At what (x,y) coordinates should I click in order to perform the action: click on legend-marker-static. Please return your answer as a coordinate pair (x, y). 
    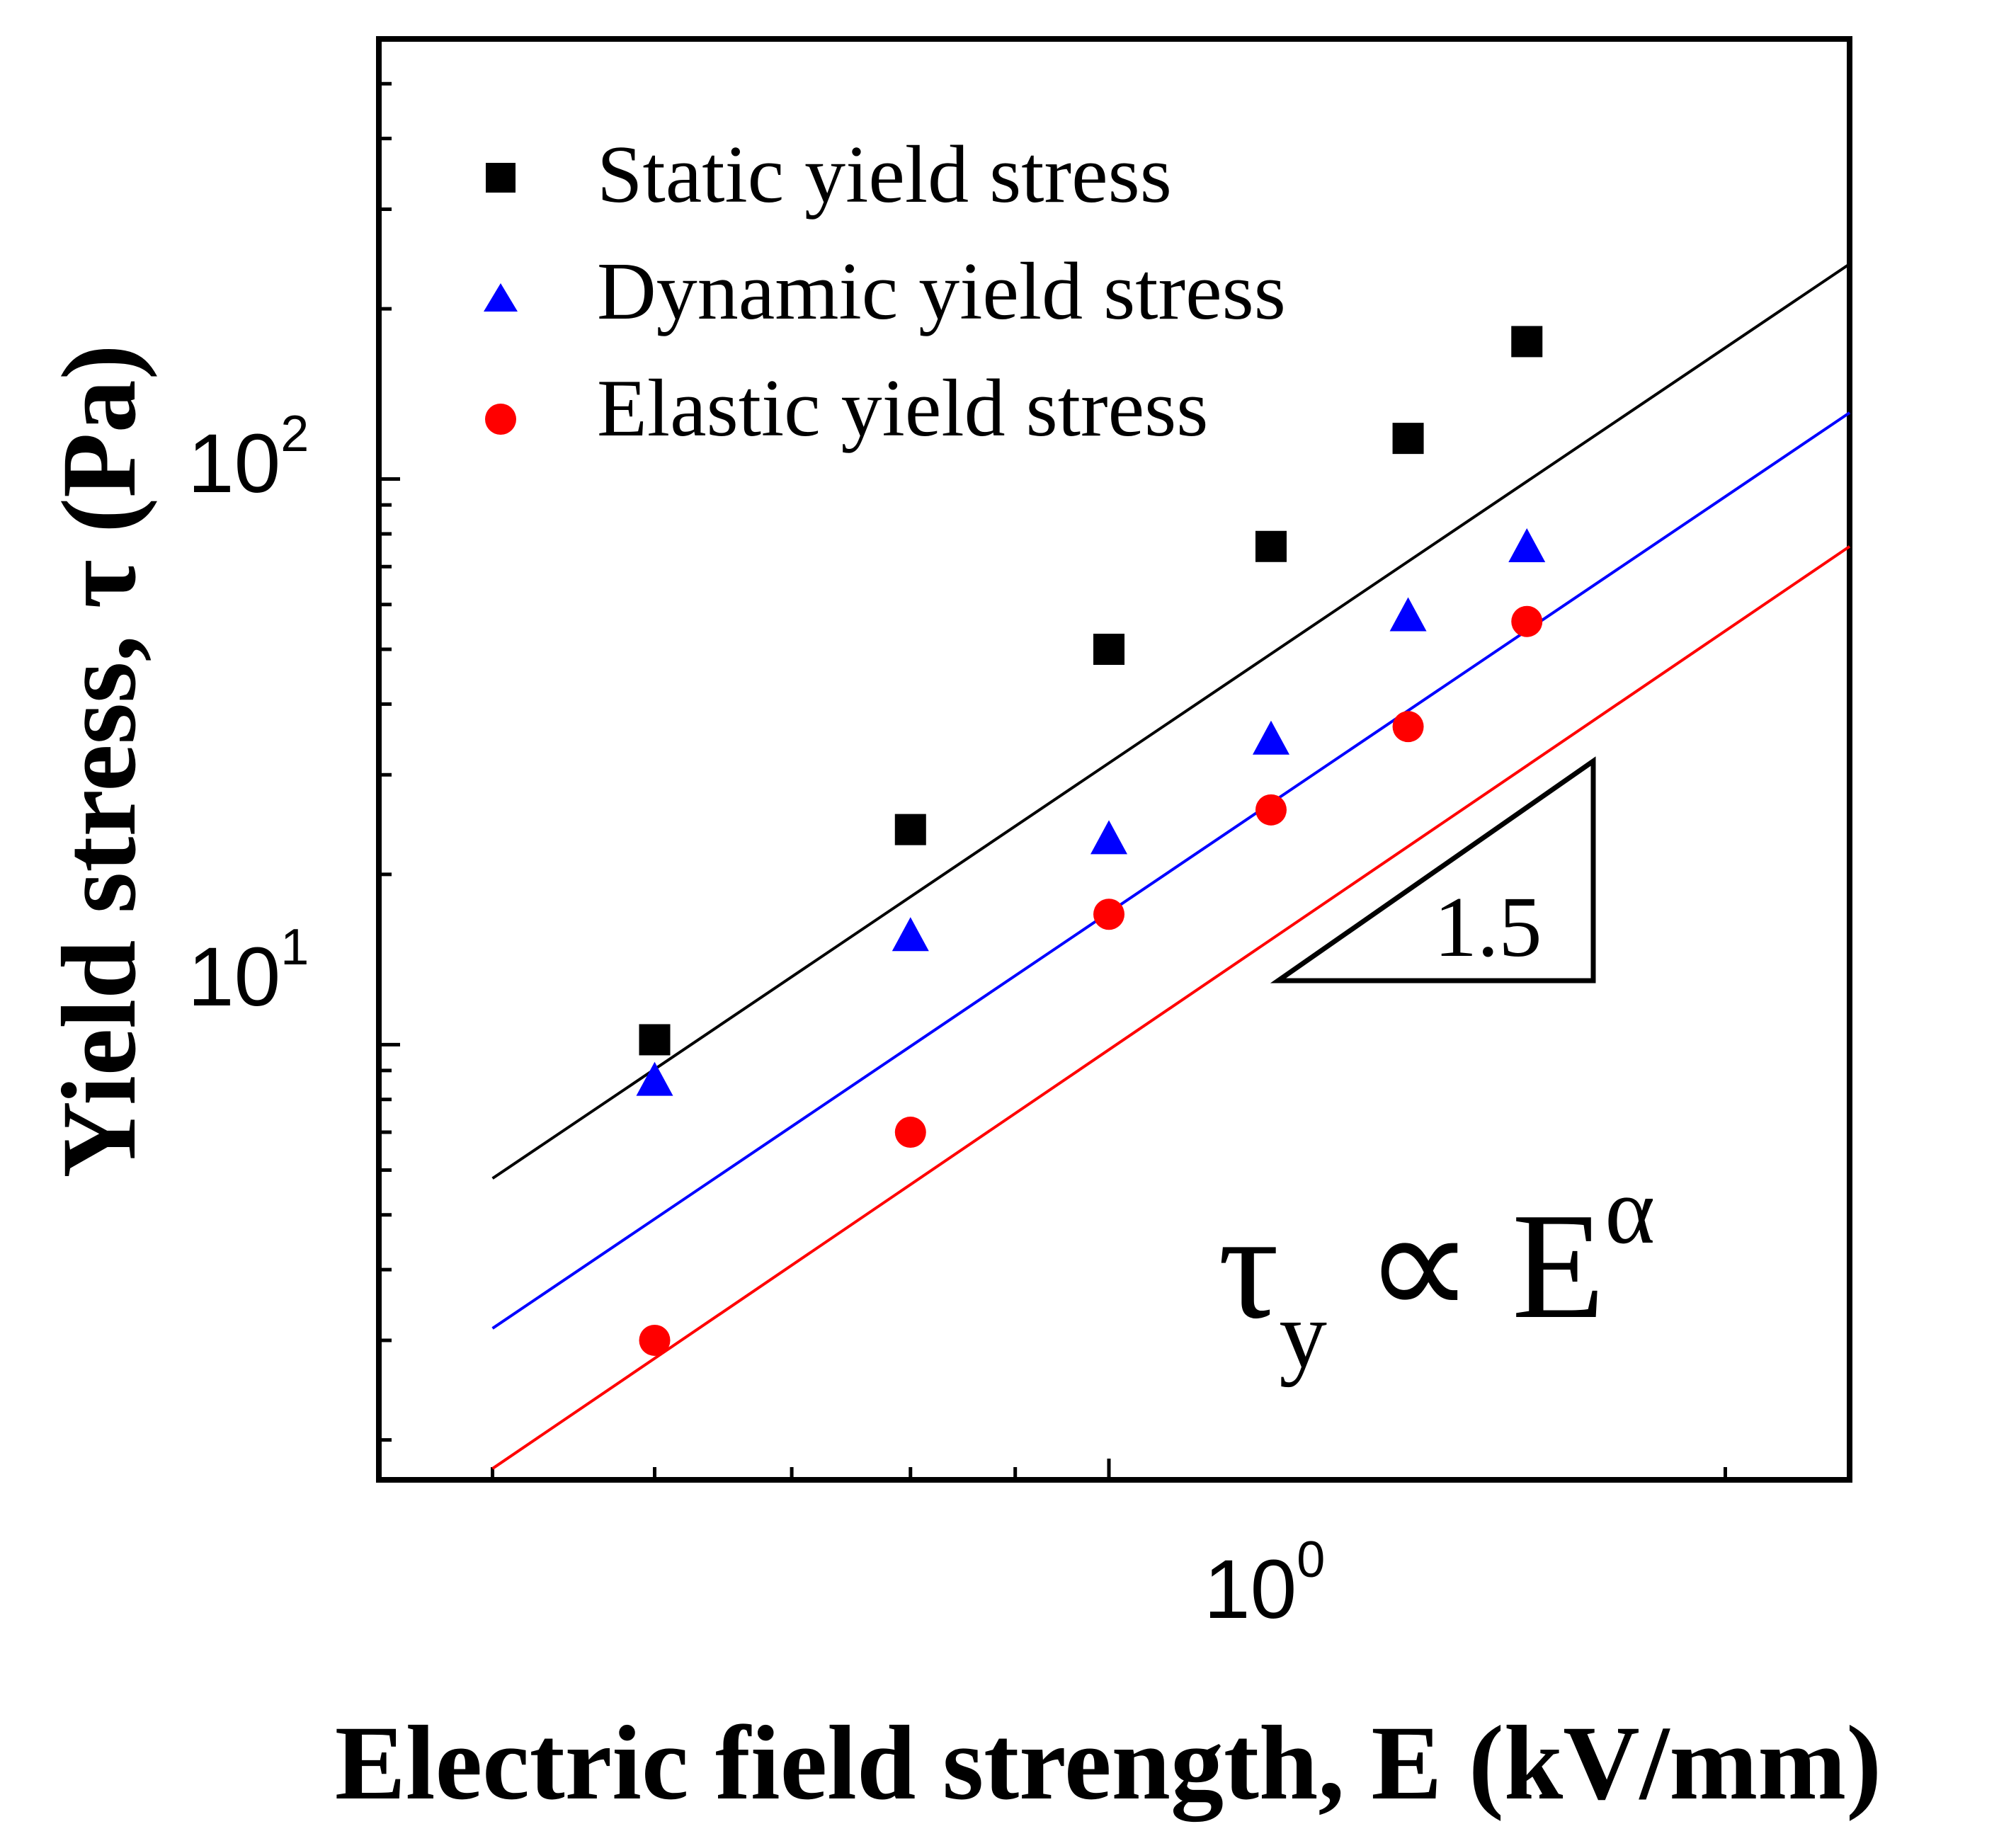
    Looking at the image, I should click on (501, 178).